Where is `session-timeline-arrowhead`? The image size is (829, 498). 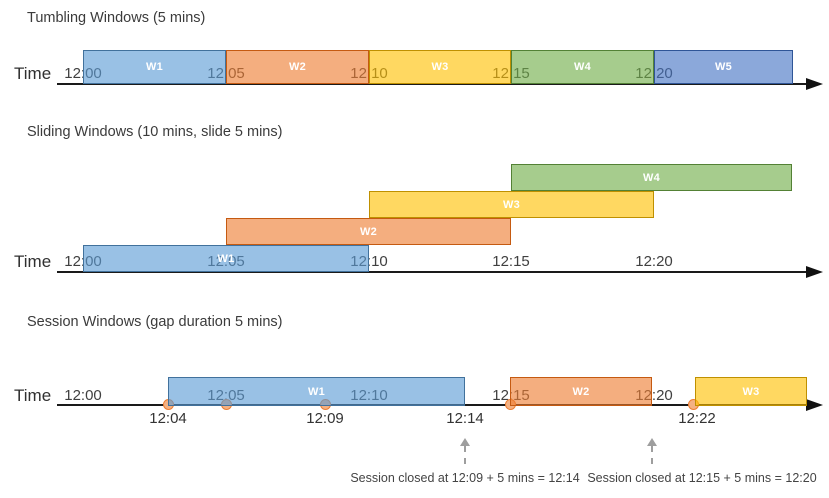 session-timeline-arrowhead is located at coordinates (814, 405).